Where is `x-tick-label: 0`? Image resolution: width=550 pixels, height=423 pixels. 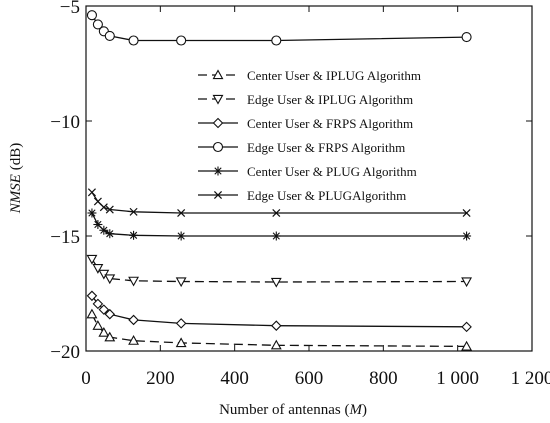 x-tick-label: 0 is located at coordinates (86, 378).